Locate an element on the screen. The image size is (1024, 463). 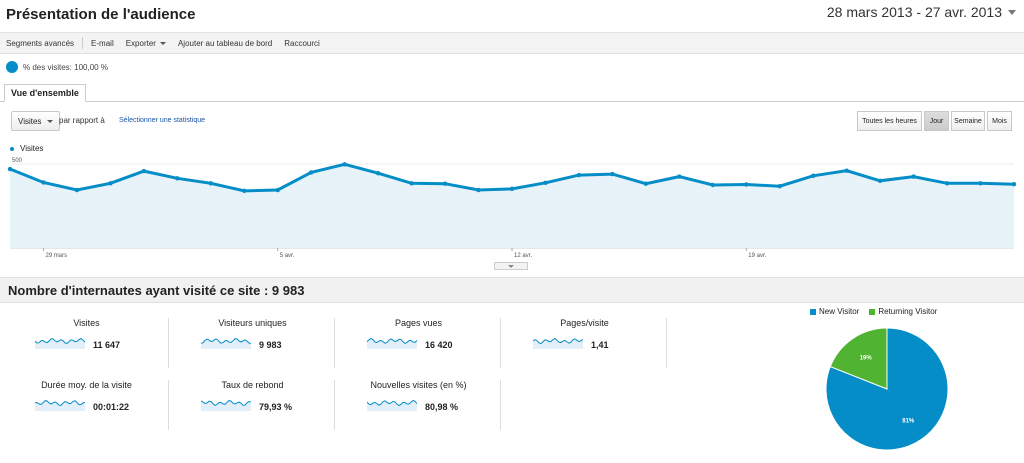
metric-value: 00:01:22 is located at coordinates (111, 407).